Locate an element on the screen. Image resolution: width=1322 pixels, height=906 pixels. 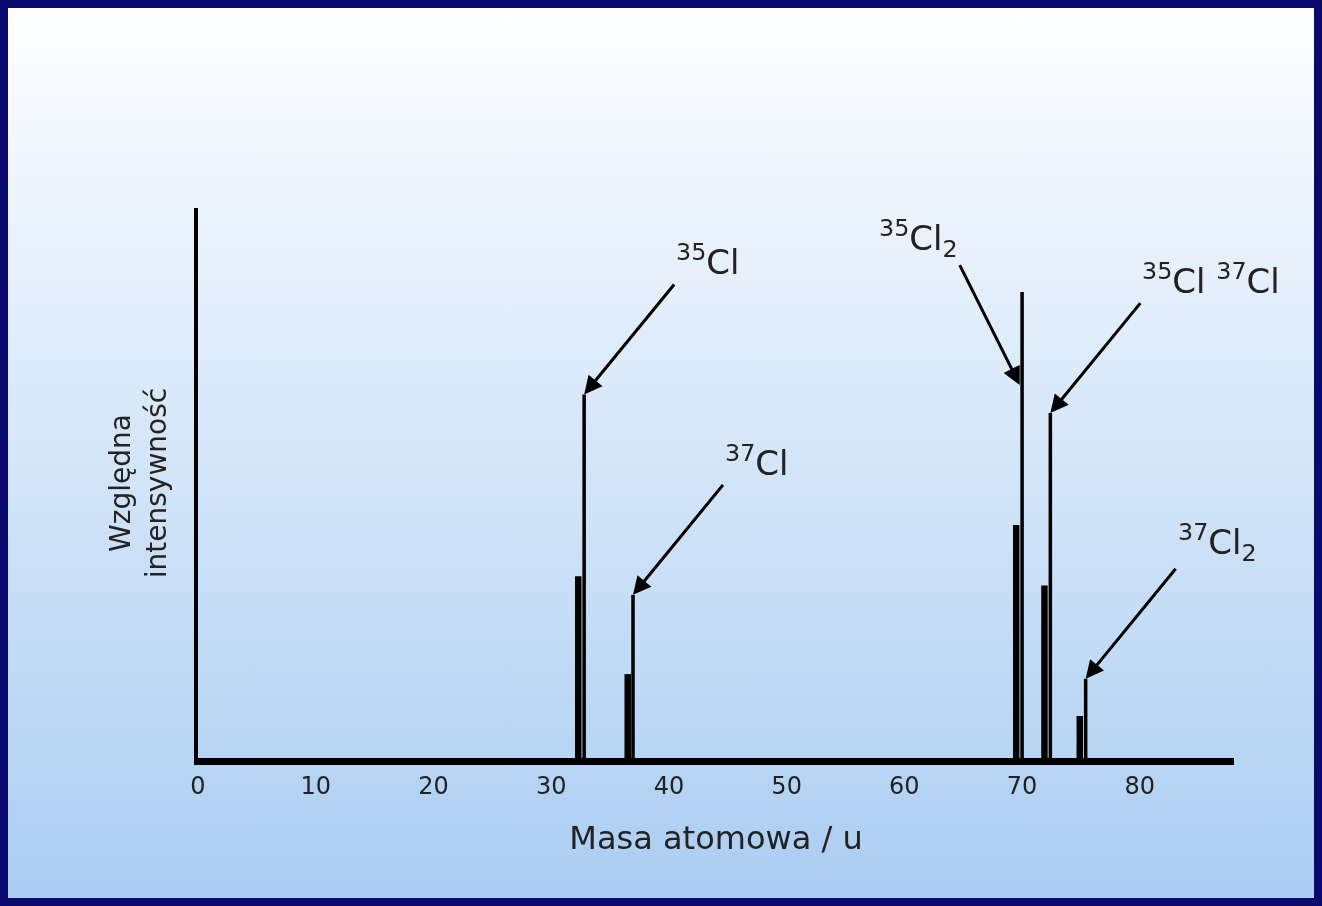
y-axis-title: Względna intensywność is located at coordinates (138, 483).